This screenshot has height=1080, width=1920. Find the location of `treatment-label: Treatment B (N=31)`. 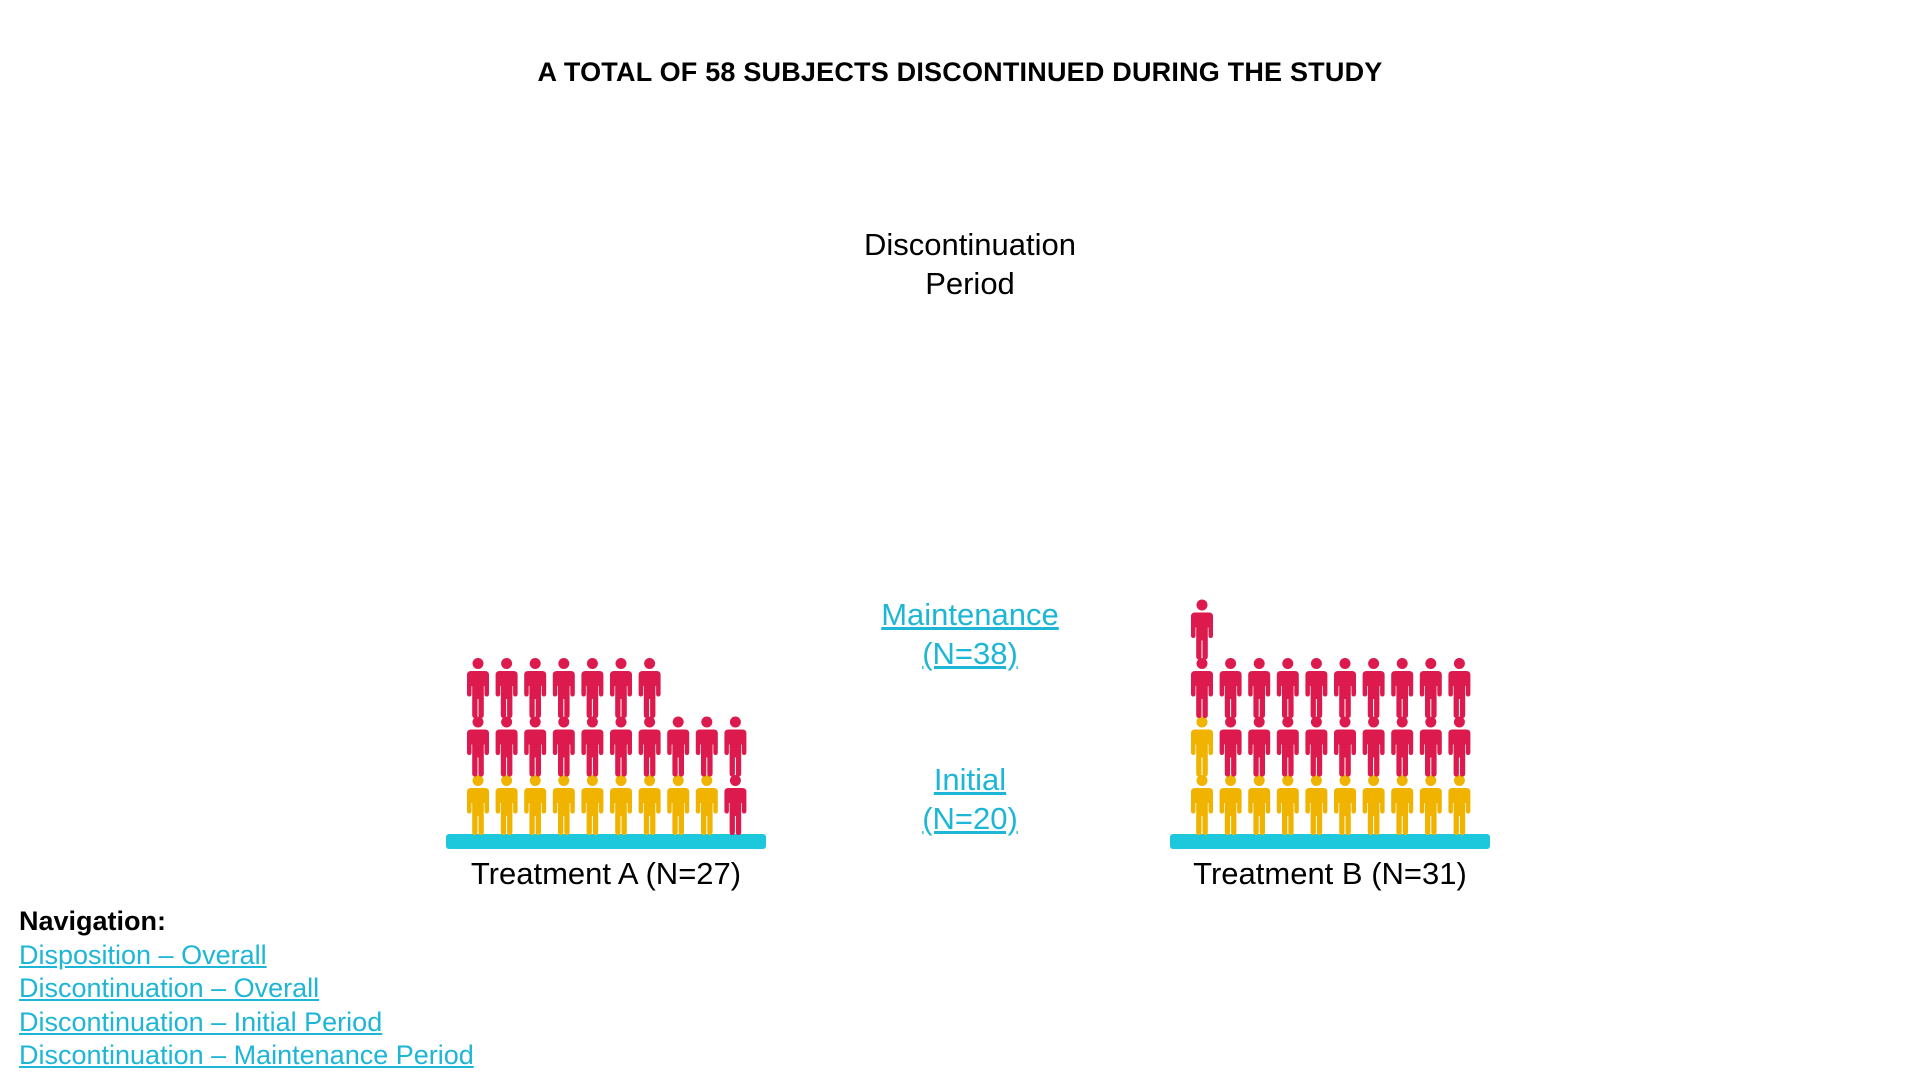

treatment-label: Treatment B (N=31) is located at coordinates (1330, 873).